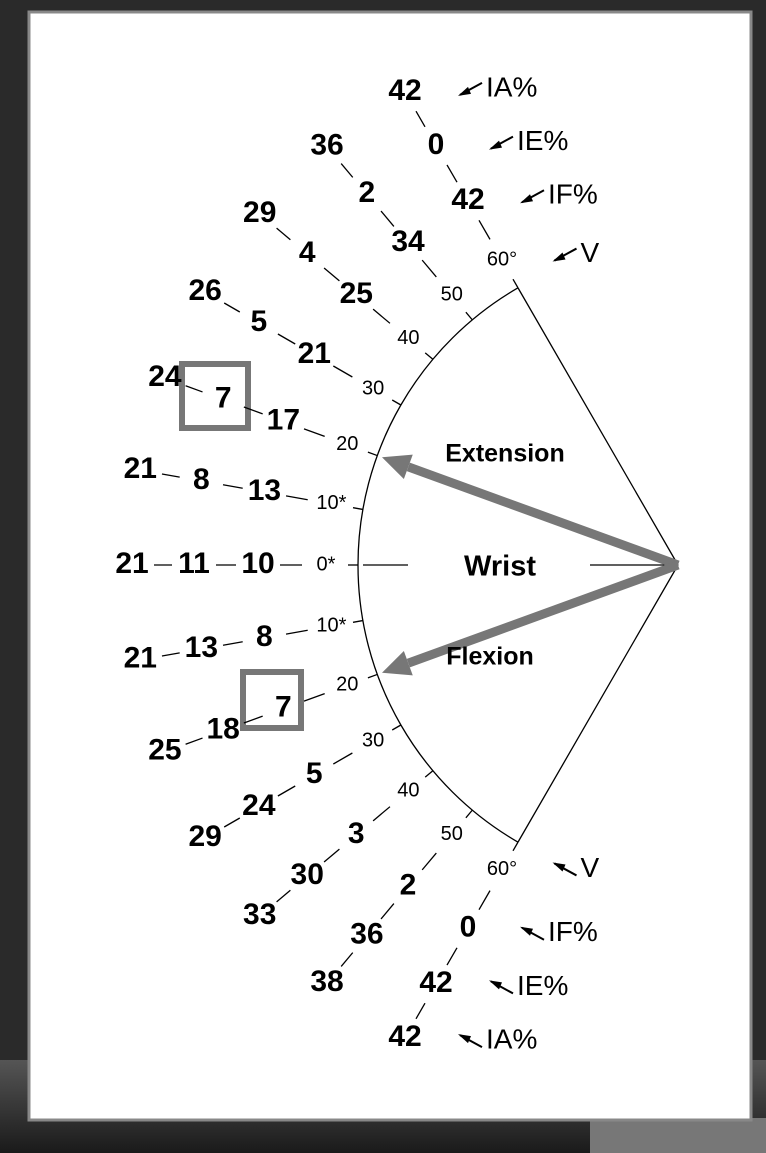  Describe the element at coordinates (500, 567) in the screenshot. I see `wrist-label: Wrist` at that location.